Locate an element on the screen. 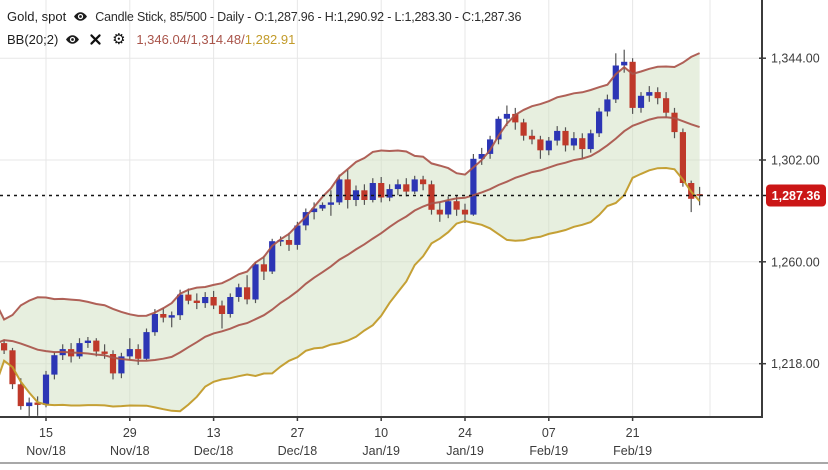  x-axis-label-day: 13 is located at coordinates (214, 433).